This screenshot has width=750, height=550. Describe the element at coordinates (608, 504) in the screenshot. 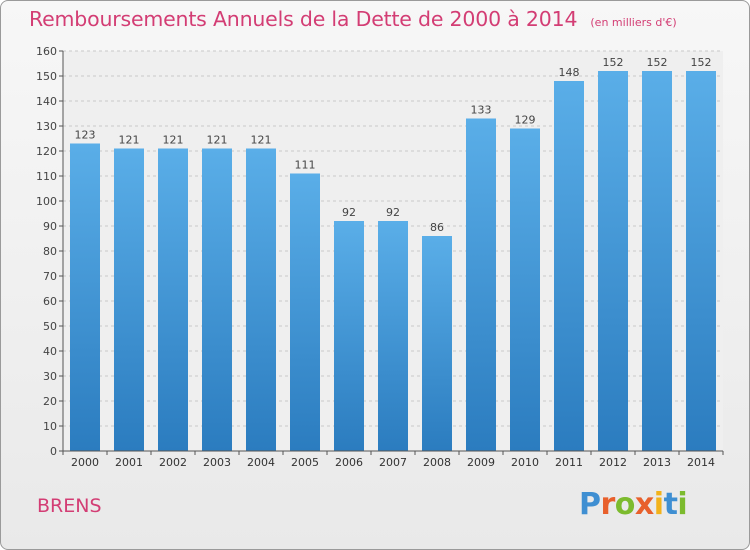

I see `logo-letter: r` at that location.